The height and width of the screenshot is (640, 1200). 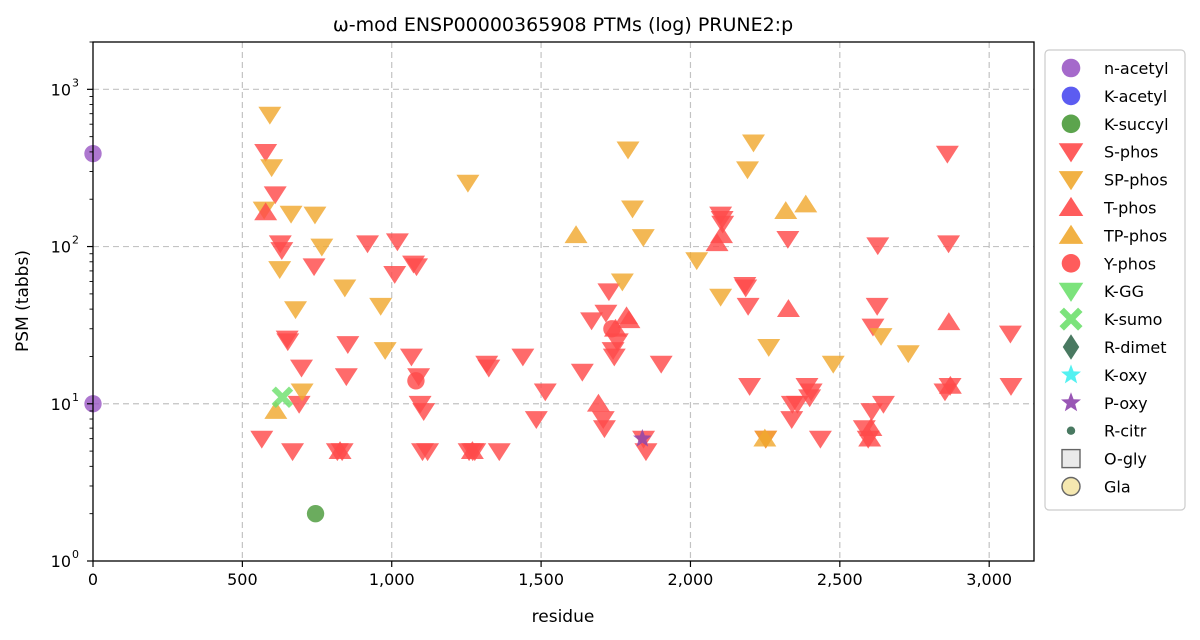 What do you see at coordinates (282, 397) in the screenshot?
I see `point-k-sumo` at bounding box center [282, 397].